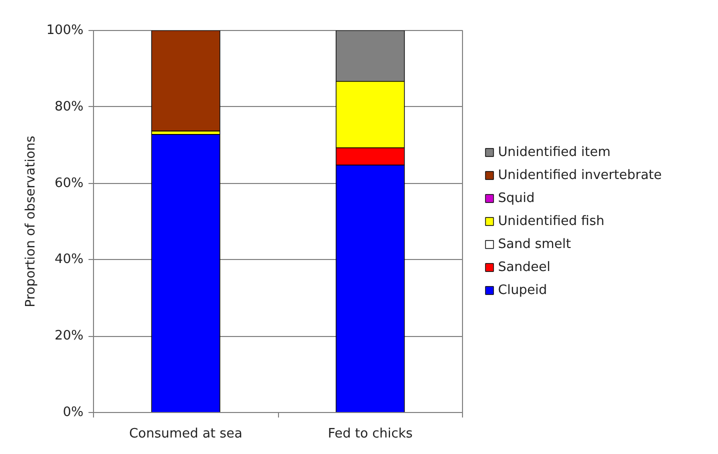 The width and height of the screenshot is (718, 454). Describe the element at coordinates (185, 434) in the screenshot. I see `x-tick-label: Consumed at sea` at that location.